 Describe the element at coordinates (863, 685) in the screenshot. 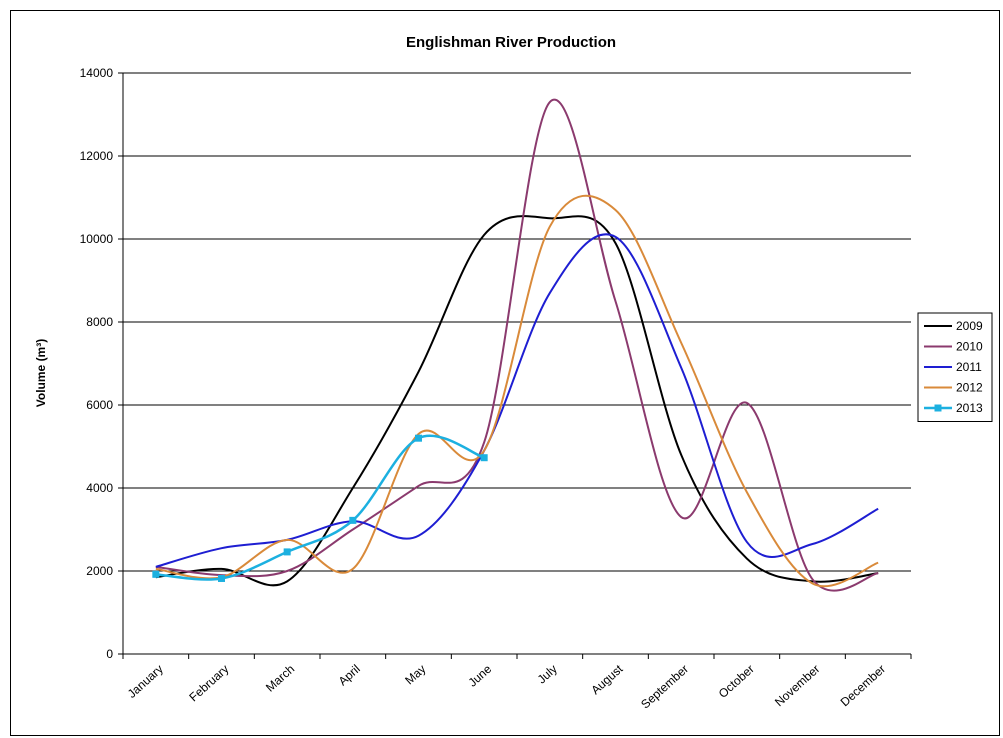

I see `x-tick-label-december: December` at that location.